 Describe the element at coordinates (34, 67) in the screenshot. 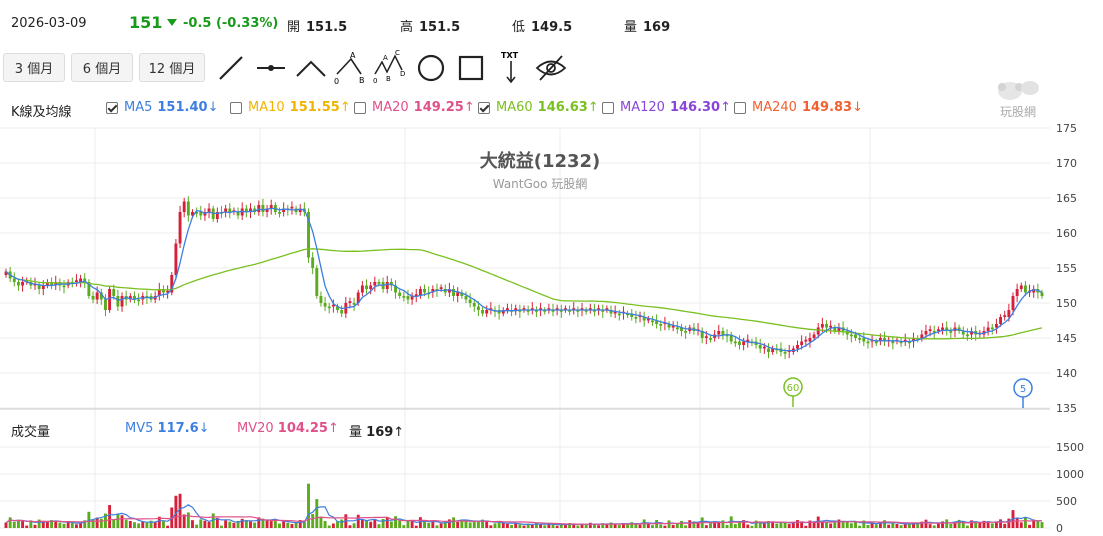

I see `range-3m-button: 3 個月` at that location.